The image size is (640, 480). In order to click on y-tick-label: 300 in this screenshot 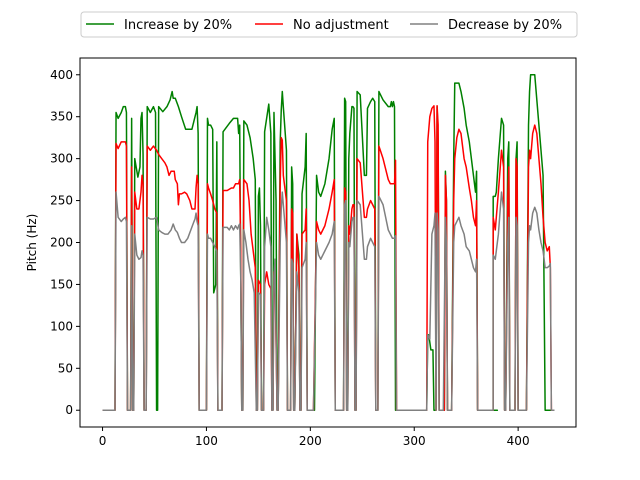, I will do `click(61, 159)`.